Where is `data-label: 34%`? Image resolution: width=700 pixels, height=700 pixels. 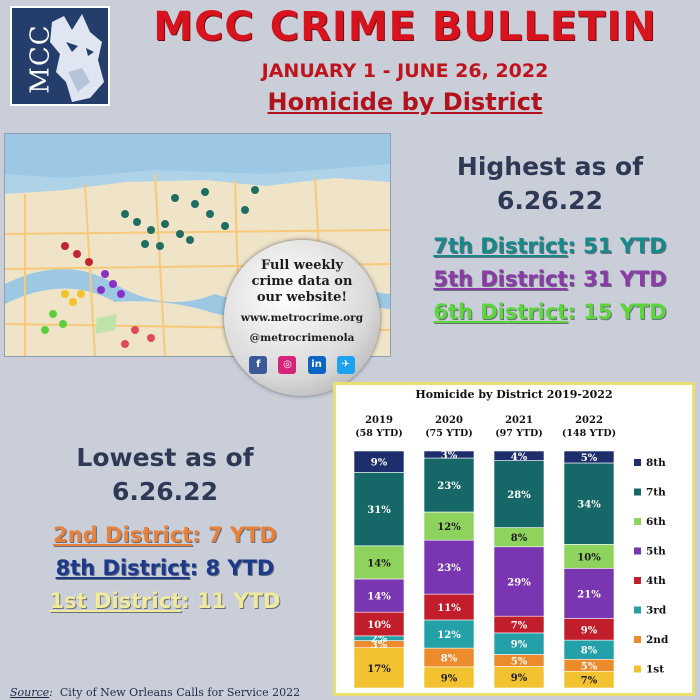 data-label: 34% is located at coordinates (589, 505).